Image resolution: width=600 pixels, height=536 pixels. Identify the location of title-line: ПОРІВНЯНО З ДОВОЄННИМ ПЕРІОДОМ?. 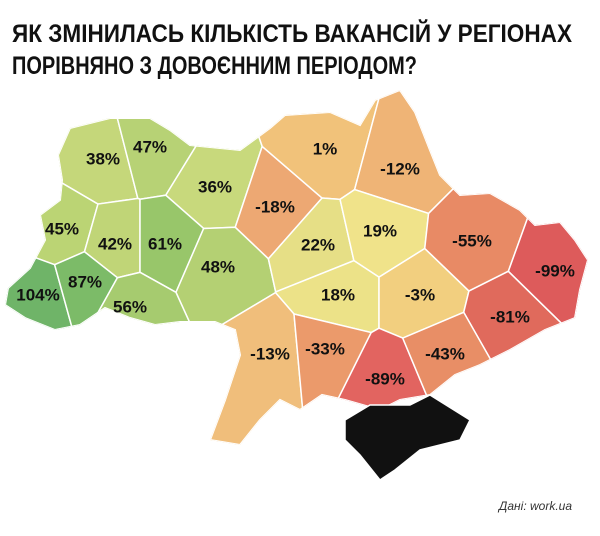
(214, 66).